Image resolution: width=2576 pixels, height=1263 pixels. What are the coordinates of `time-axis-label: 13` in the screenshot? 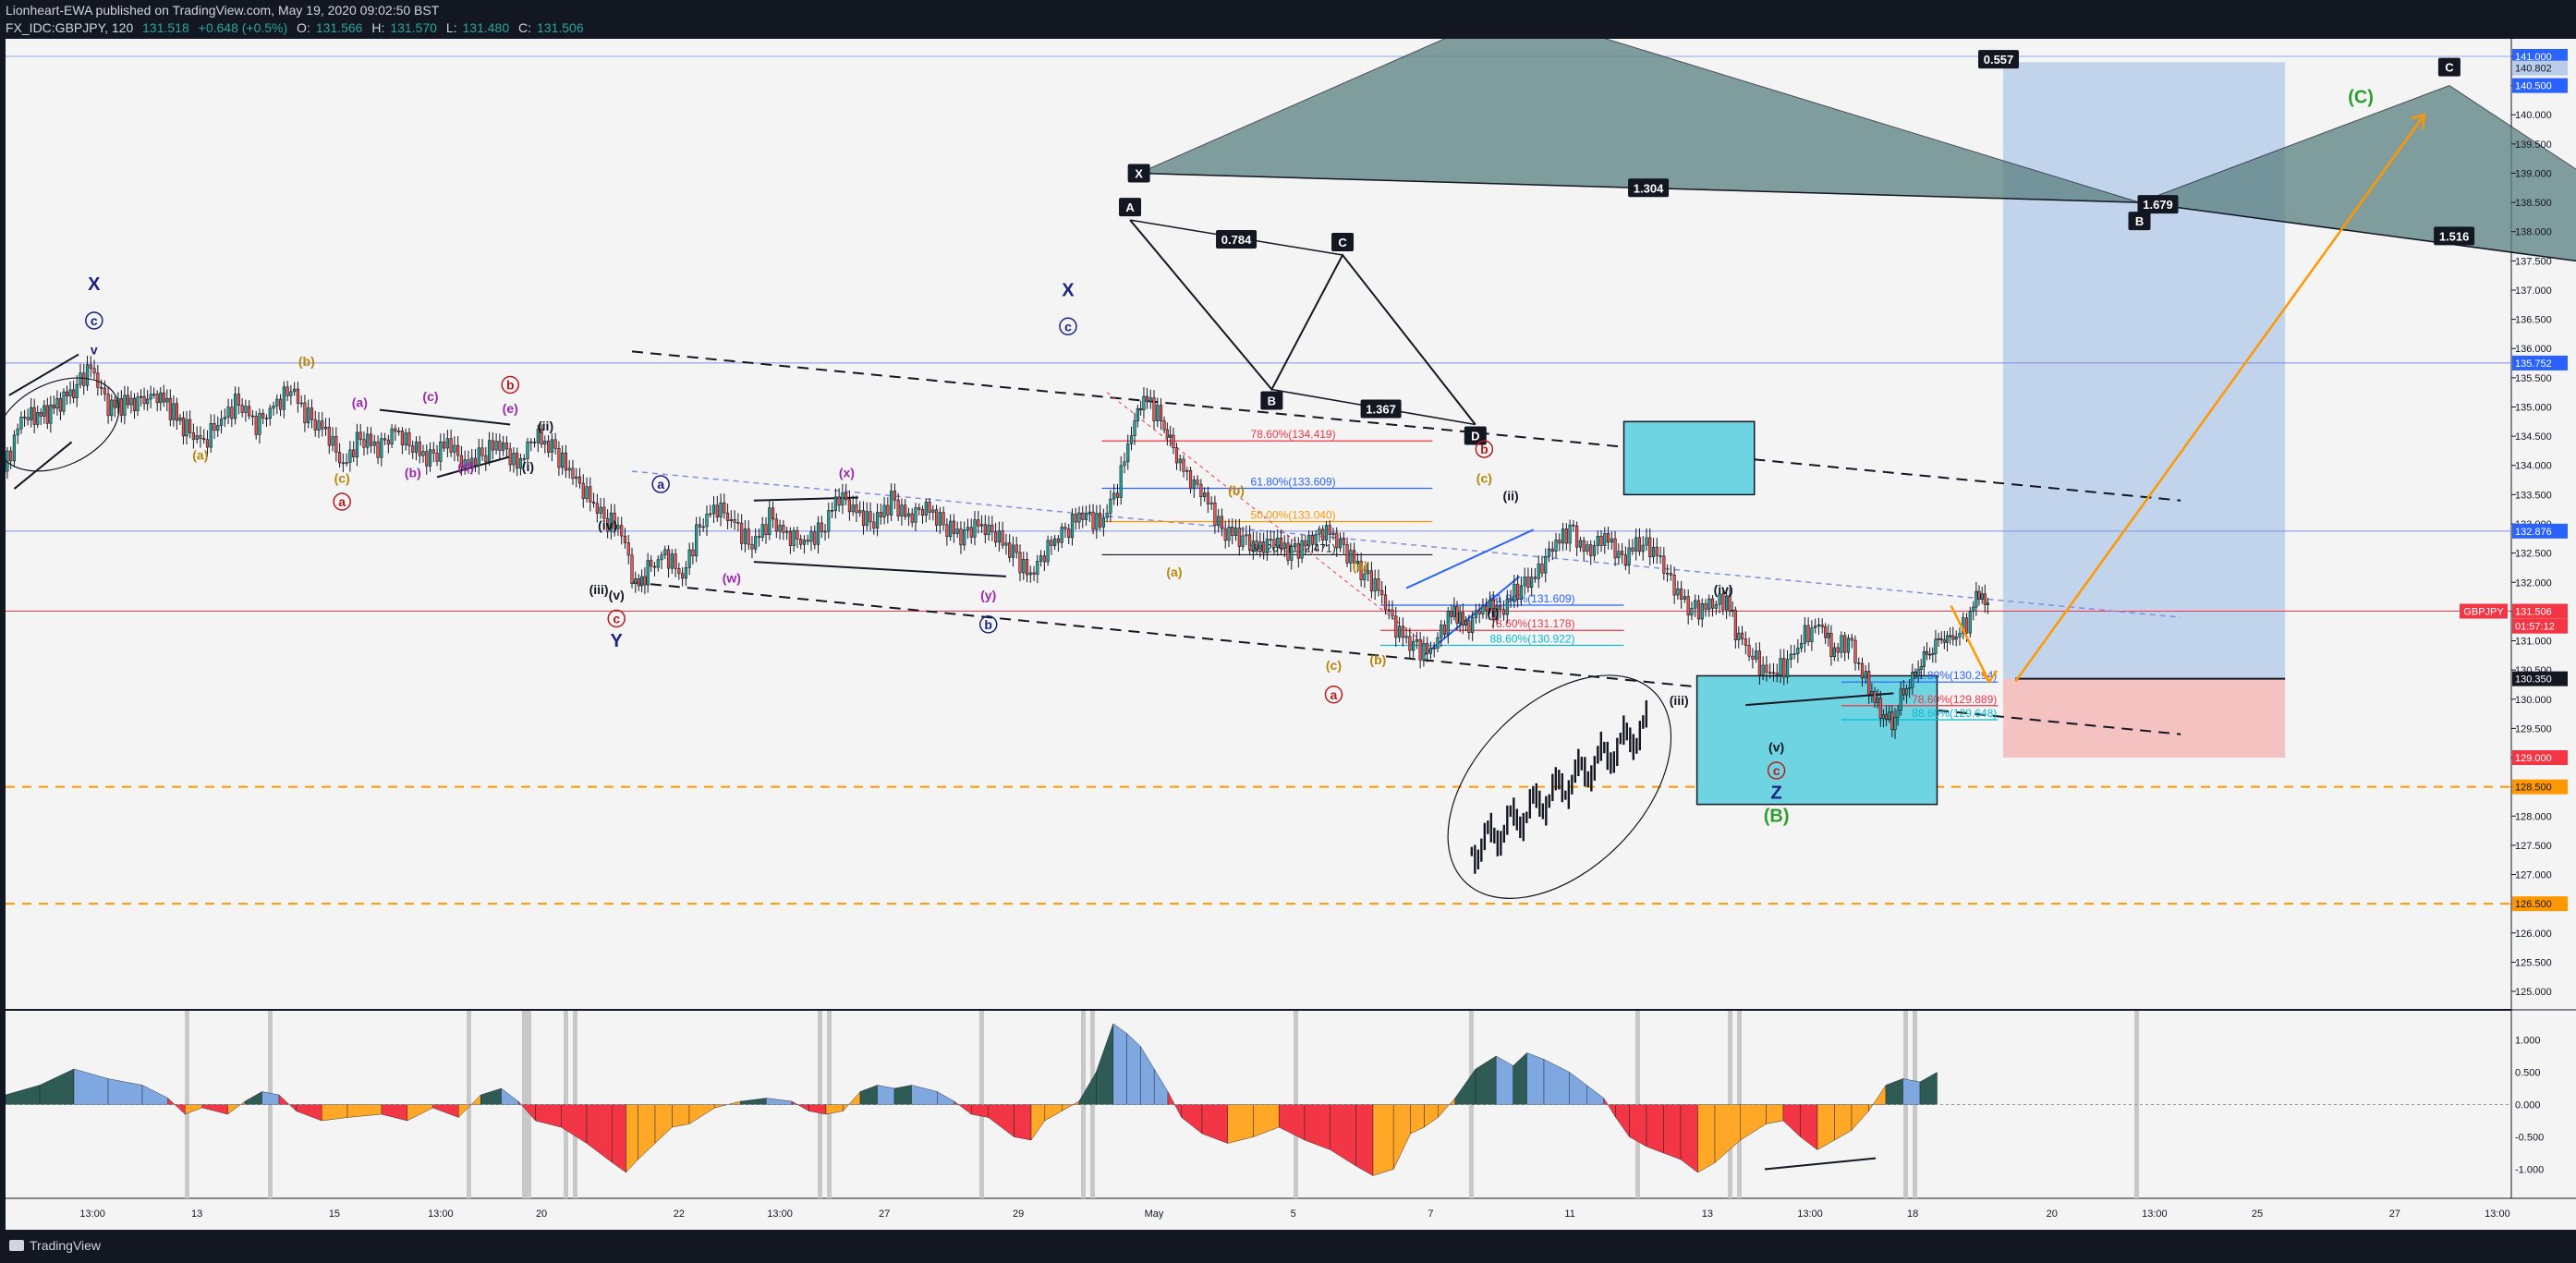 It's located at (196, 1214).